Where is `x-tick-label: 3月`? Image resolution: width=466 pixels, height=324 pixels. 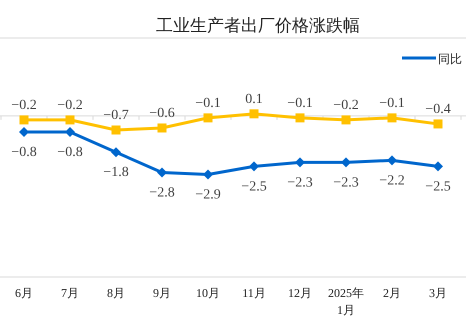
x-tick-label: 3月 is located at coordinates (438, 293).